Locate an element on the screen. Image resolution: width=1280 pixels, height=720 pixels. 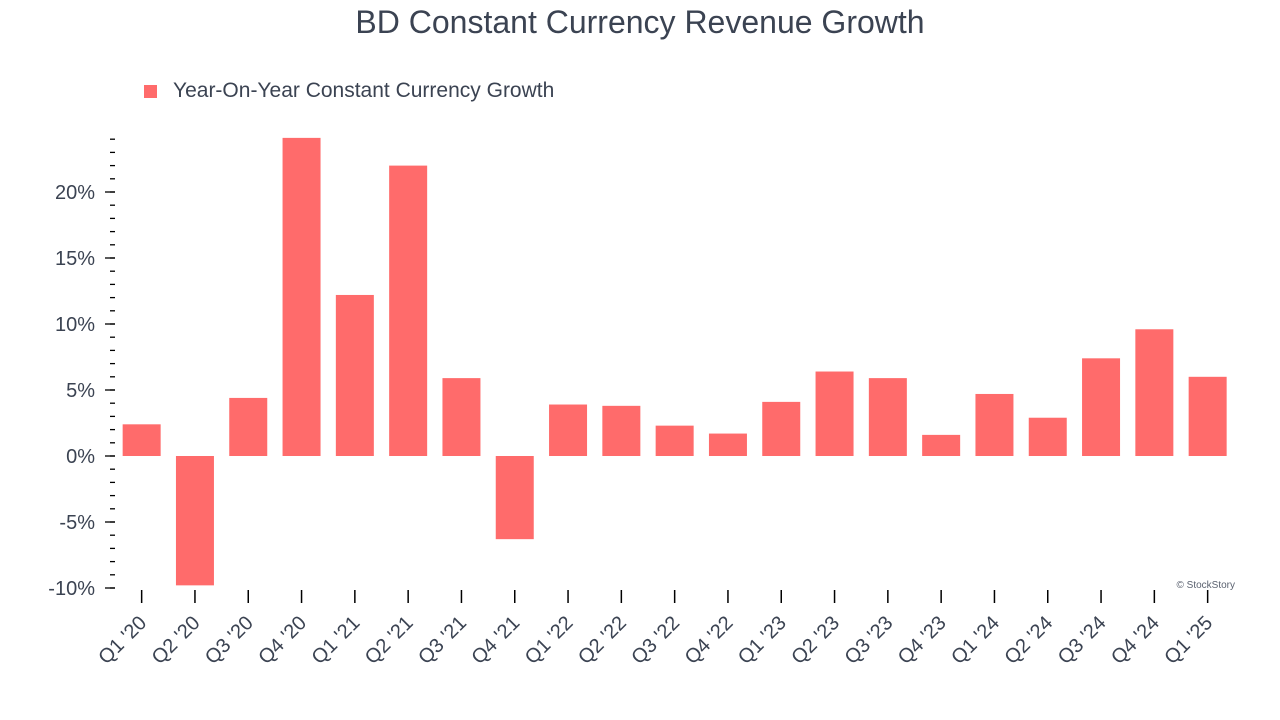
legend: Year-On-Year Constant Currency Growth is located at coordinates (349, 91).